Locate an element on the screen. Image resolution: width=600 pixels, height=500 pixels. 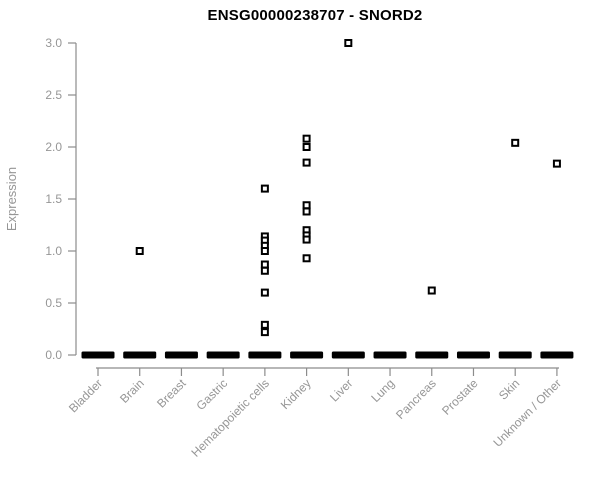
category-label: Gastric is located at coordinates (212, 394).